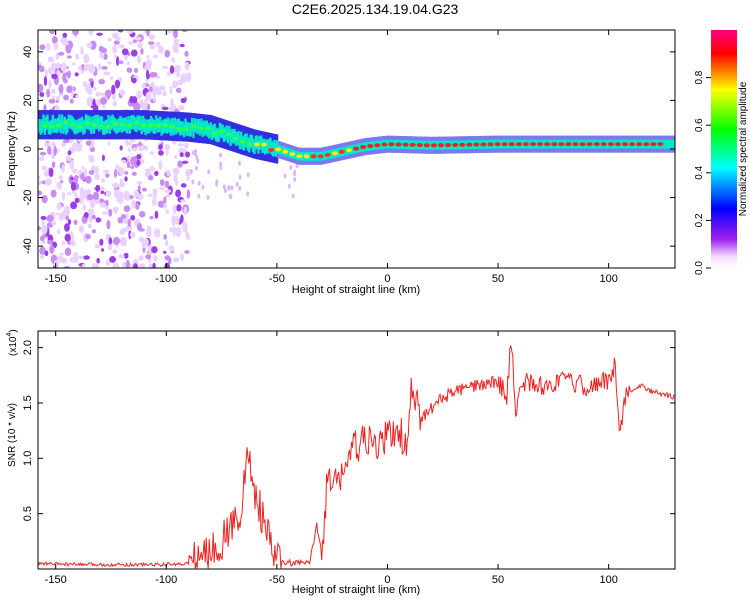 Image resolution: width=750 pixels, height=605 pixels. I want to click on snr-y-tick-label: 2.0, so click(28, 347).